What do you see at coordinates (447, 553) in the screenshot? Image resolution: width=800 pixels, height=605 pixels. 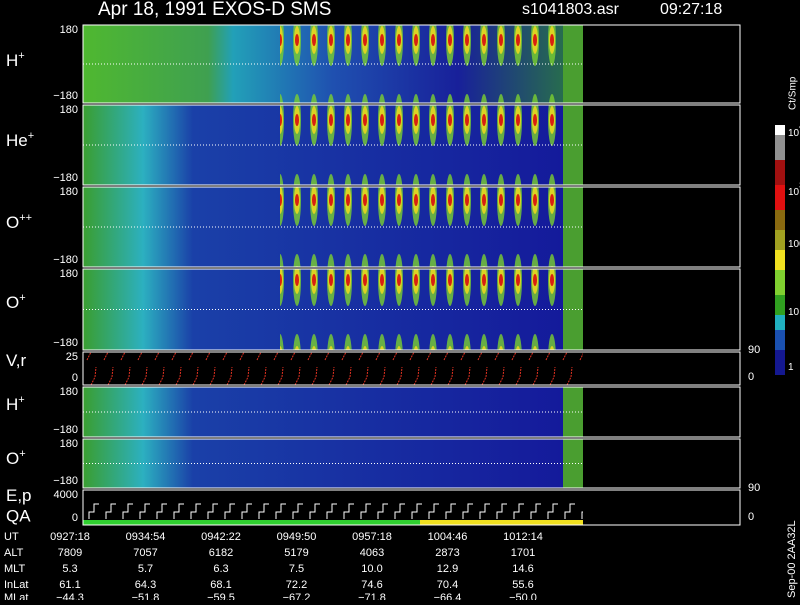 I see `cell: 2873` at bounding box center [447, 553].